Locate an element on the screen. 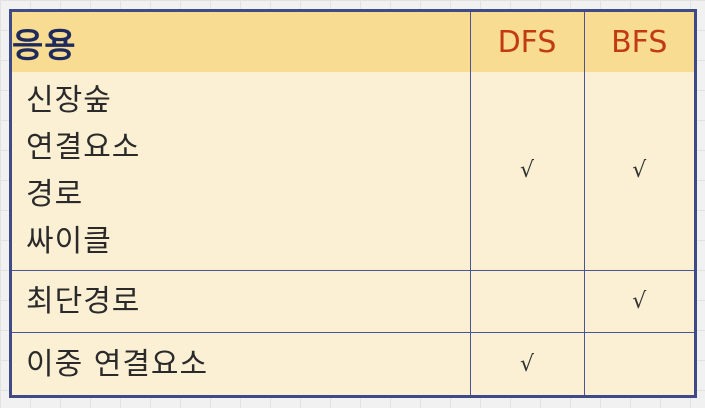 Image resolution: width=705 pixels, height=408 pixels. header-application: 응용 is located at coordinates (241, 42).